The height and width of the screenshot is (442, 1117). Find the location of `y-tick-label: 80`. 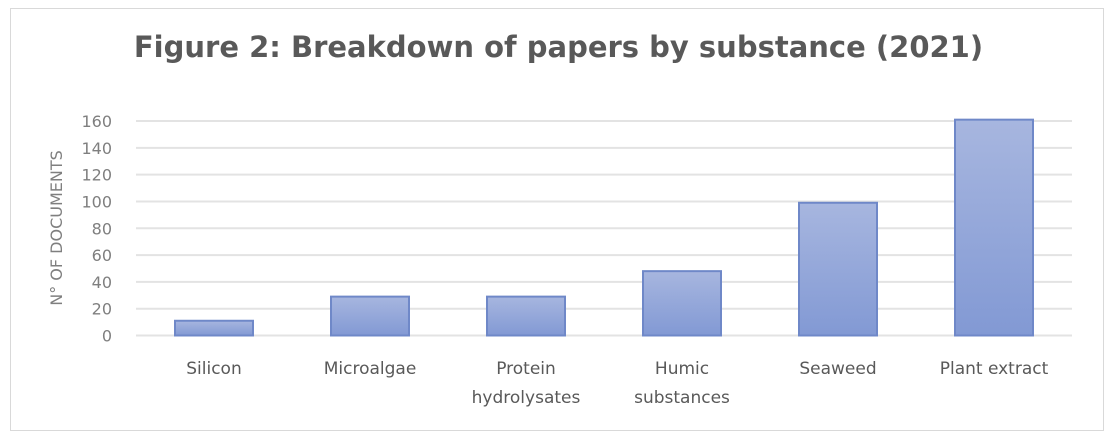

y-tick-label: 80 is located at coordinates (102, 228).